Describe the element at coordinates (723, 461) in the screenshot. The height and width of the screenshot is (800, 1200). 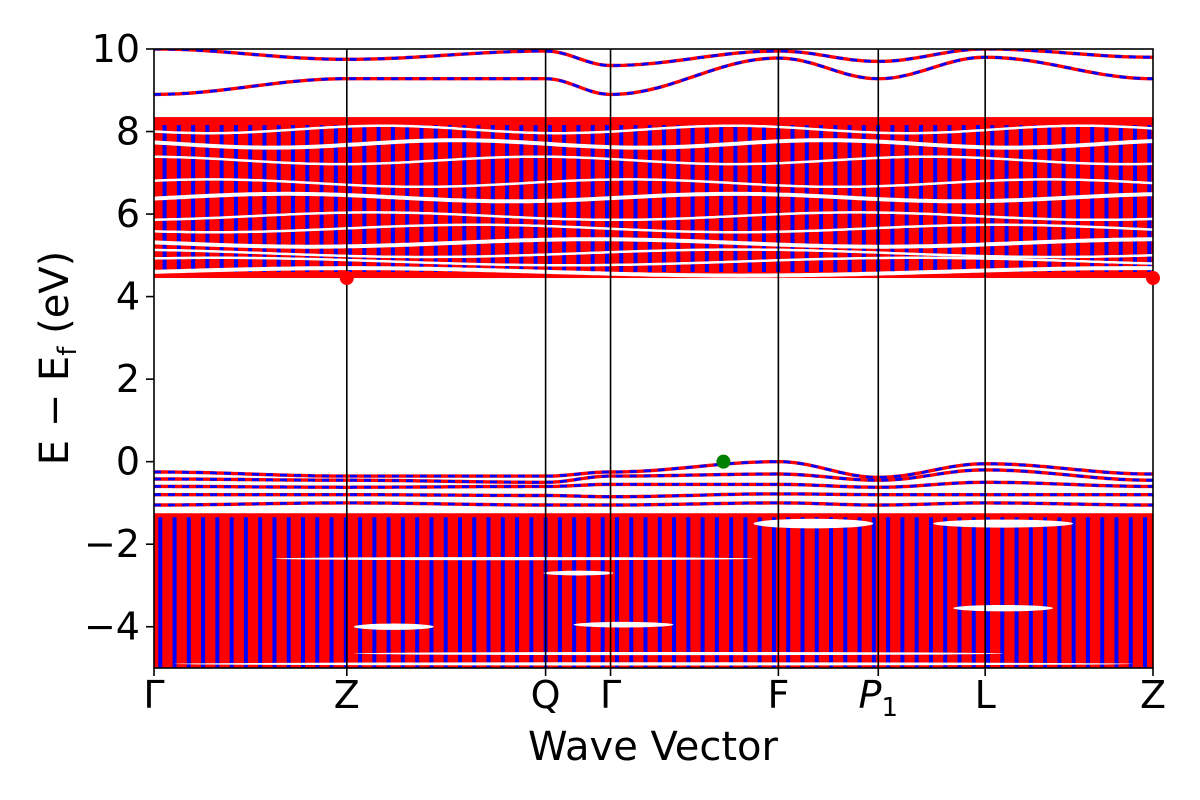
I see `vbm-marker` at that location.